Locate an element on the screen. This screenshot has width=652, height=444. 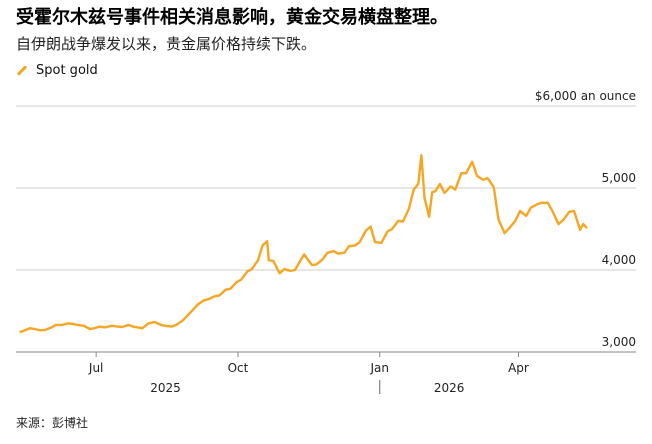
chart-legend: Spot gold is located at coordinates (57, 70).